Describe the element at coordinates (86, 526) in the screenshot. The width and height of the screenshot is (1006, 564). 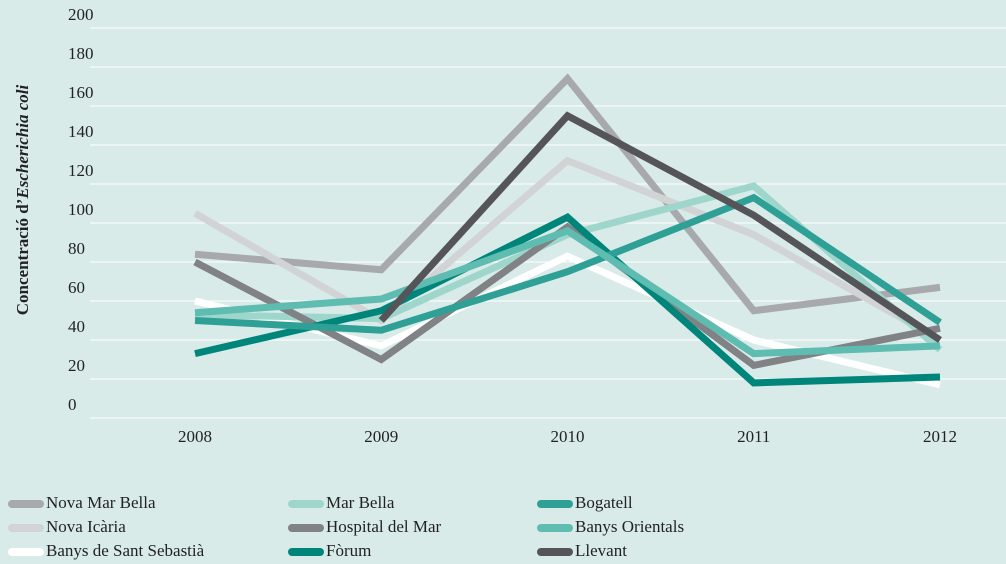
I see `legend-label: Nova Icària` at that location.